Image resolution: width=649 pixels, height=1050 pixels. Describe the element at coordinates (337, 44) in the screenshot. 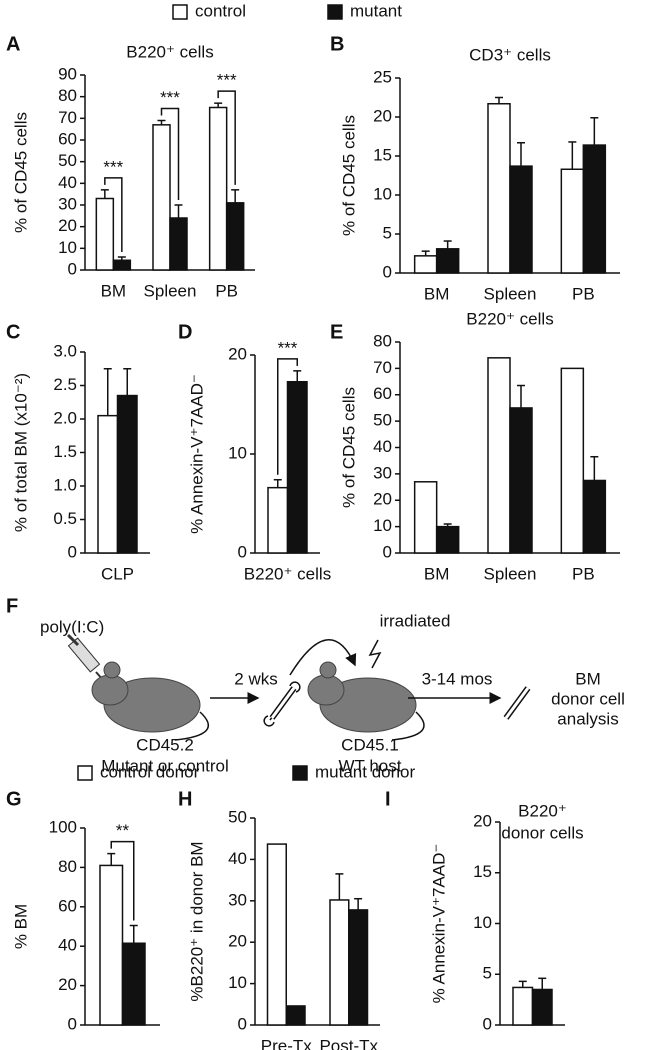

I see `panel-letter: B` at that location.